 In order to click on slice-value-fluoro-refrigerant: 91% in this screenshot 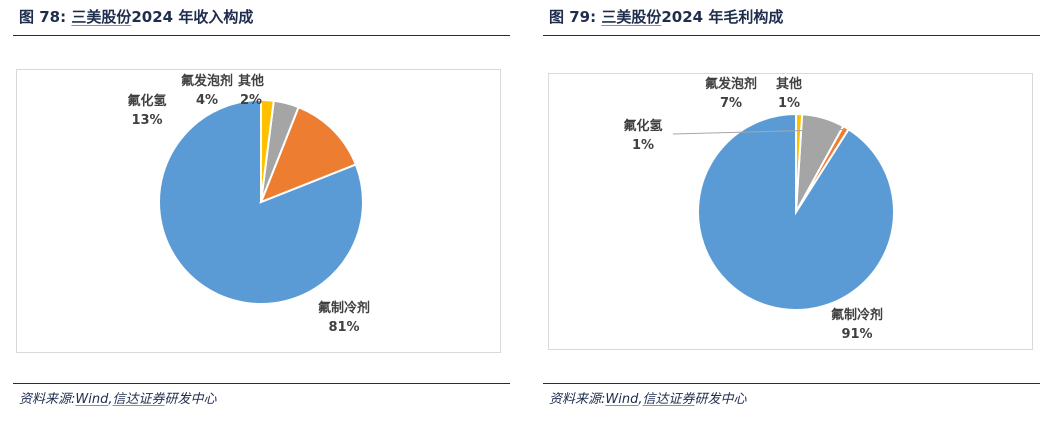, I will do `click(856, 334)`.